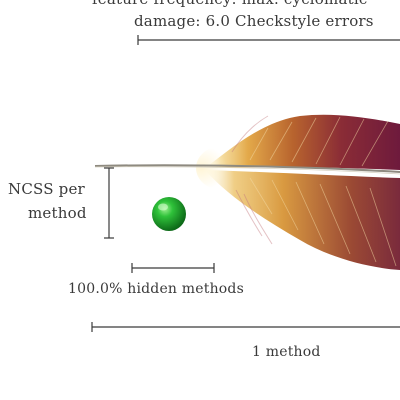 This screenshot has width=400, height=400. I want to click on header-dimension-bracket, so click(268, 40).